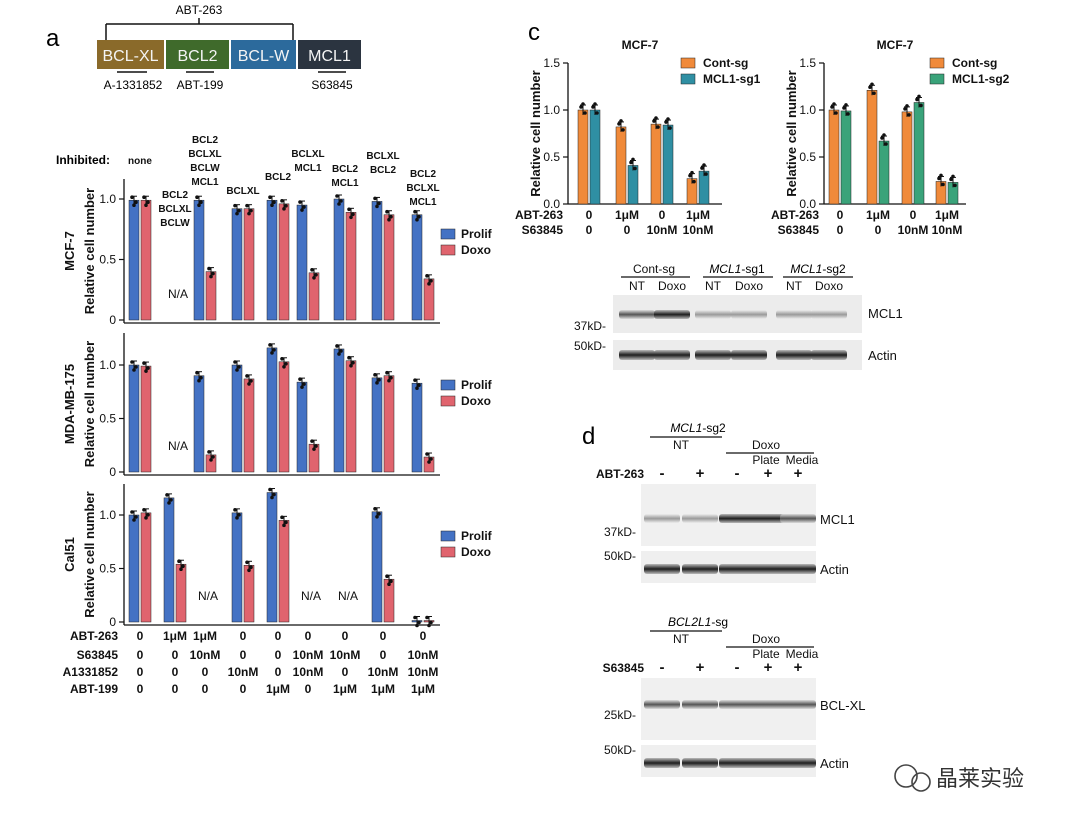  What do you see at coordinates (662, 473) in the screenshot?
I see `sign: -` at bounding box center [662, 473].